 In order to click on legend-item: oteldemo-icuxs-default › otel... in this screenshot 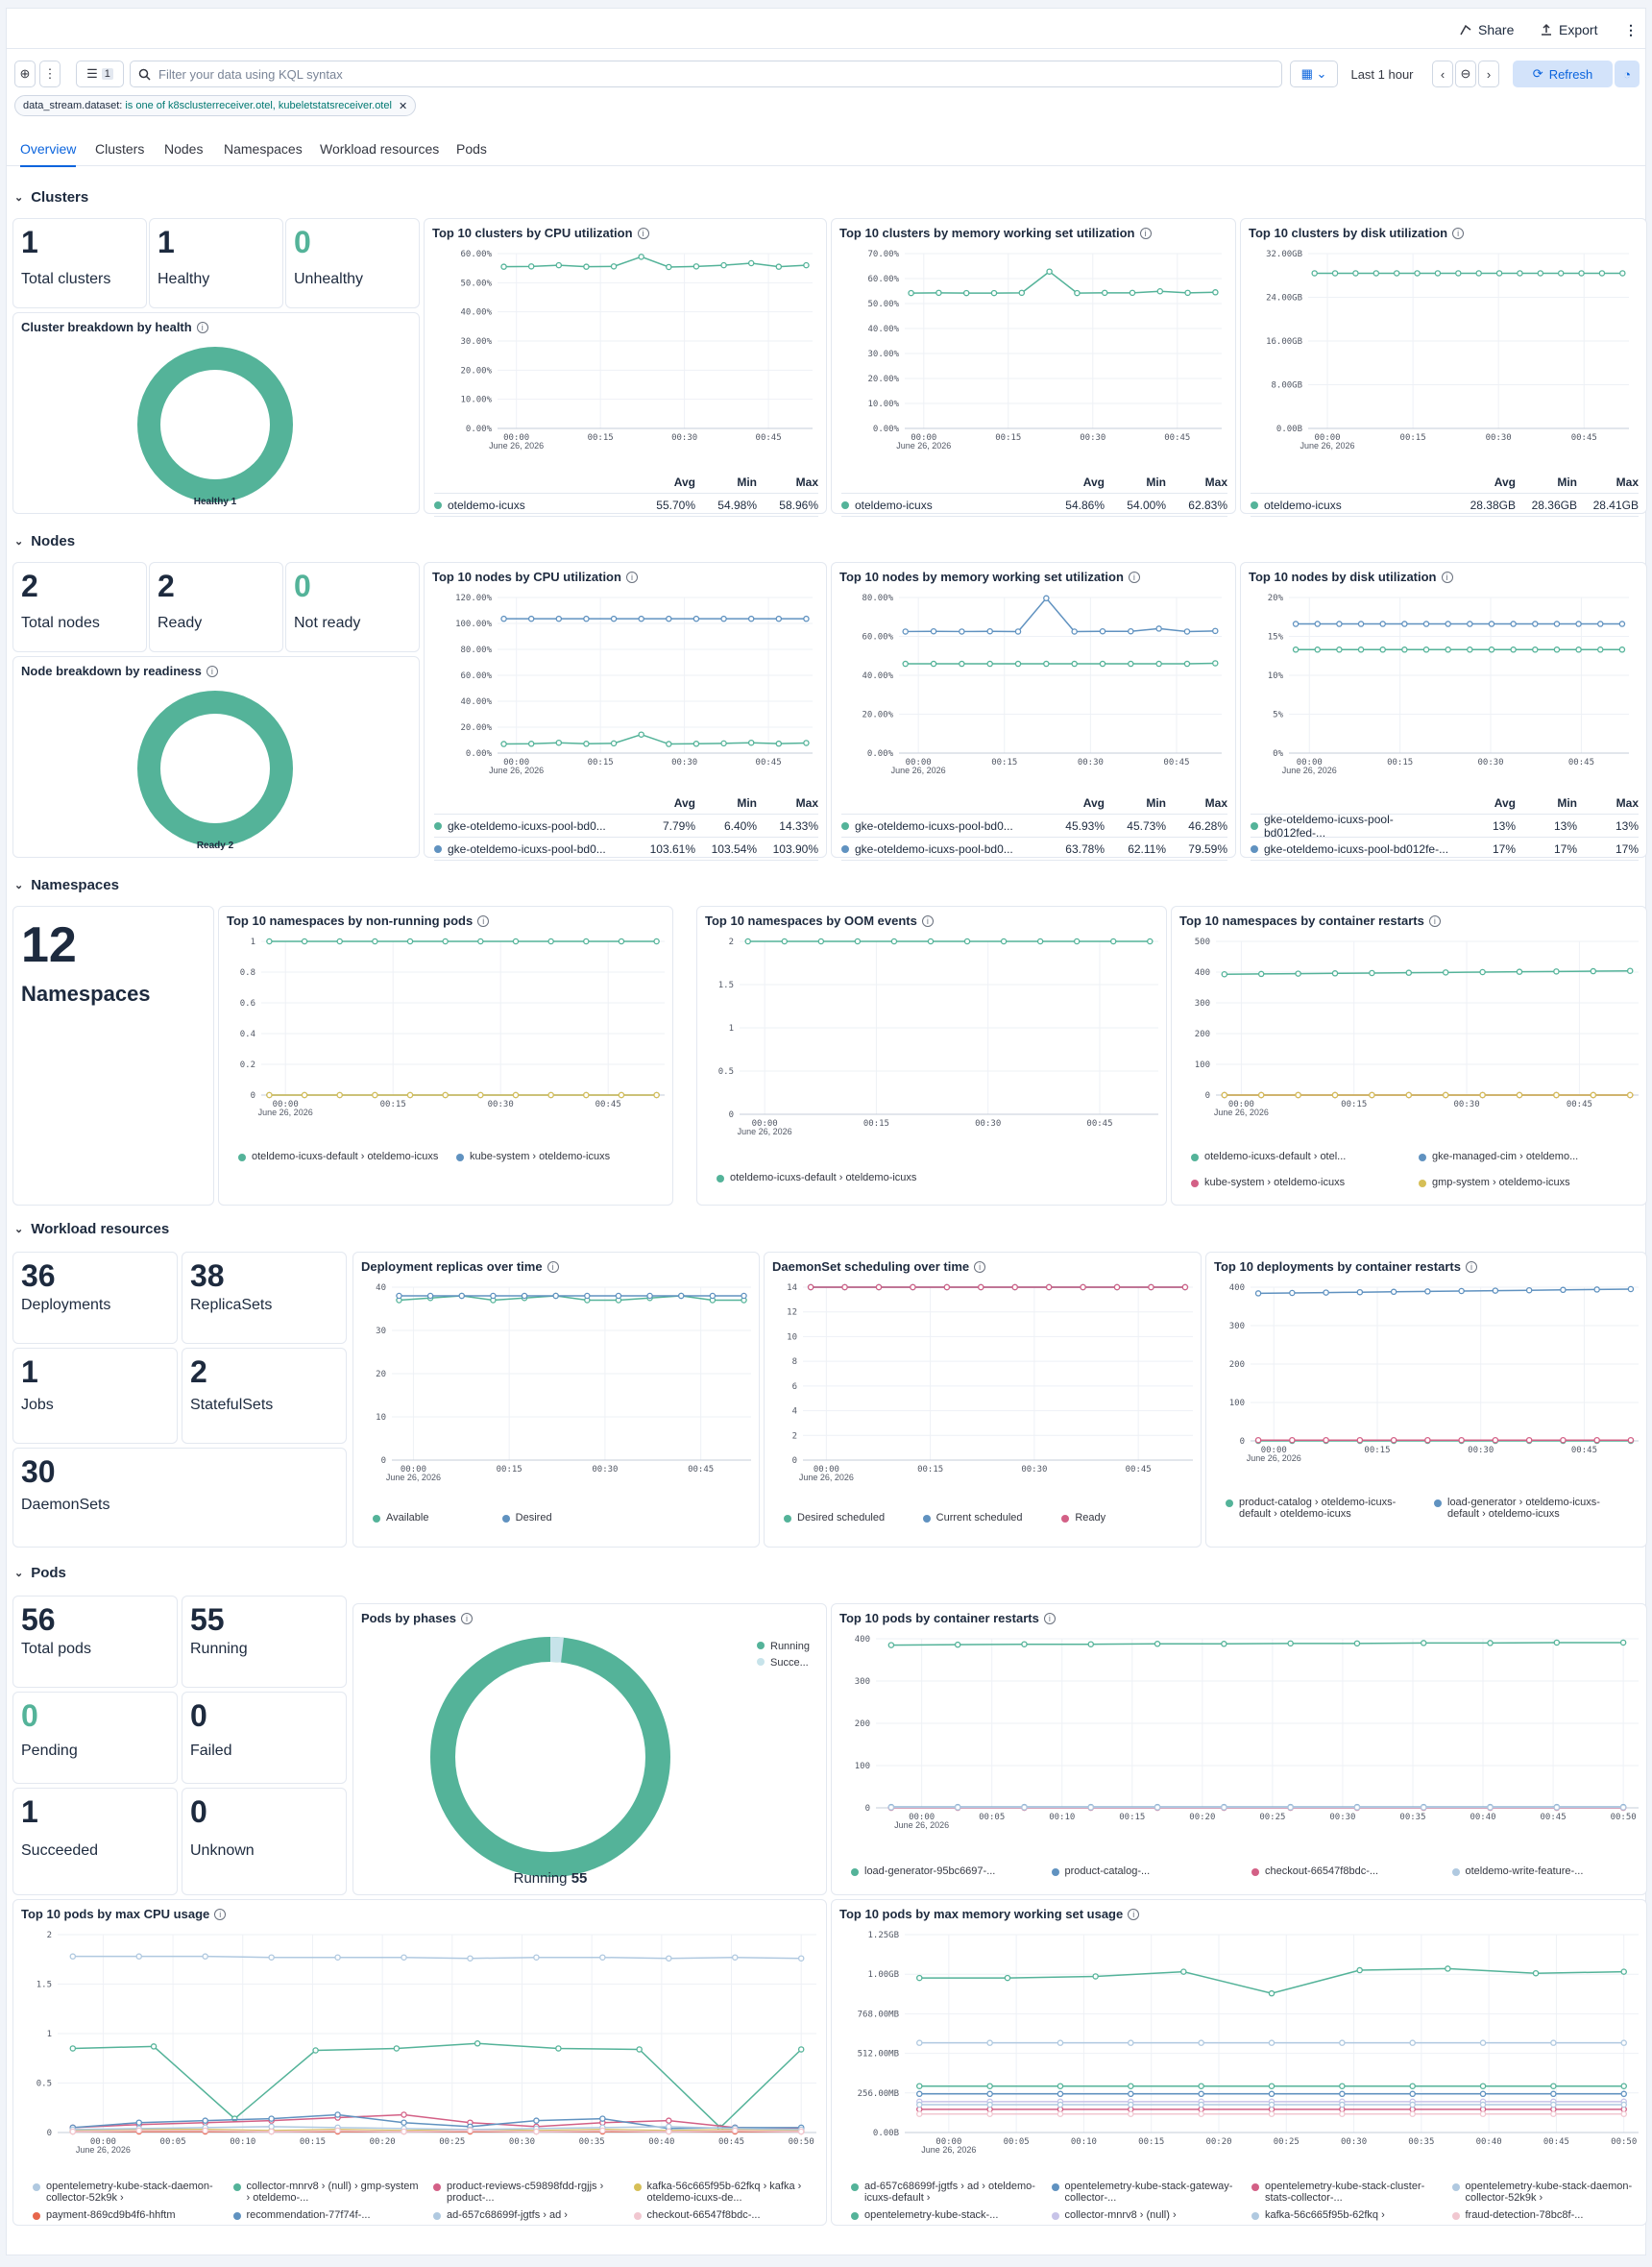, I will do `click(1298, 1162)`.